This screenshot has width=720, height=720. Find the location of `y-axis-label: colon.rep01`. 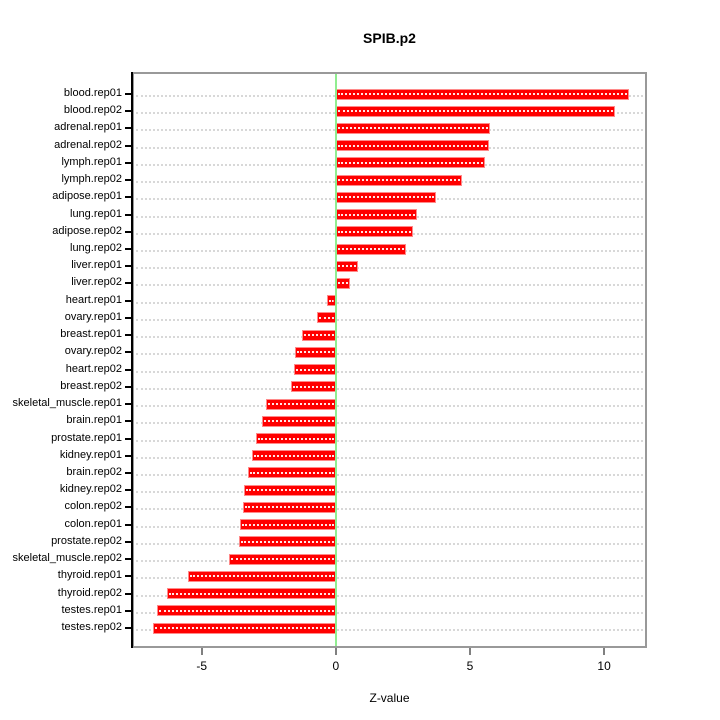

y-axis-label: colon.rep01 is located at coordinates (93, 523).